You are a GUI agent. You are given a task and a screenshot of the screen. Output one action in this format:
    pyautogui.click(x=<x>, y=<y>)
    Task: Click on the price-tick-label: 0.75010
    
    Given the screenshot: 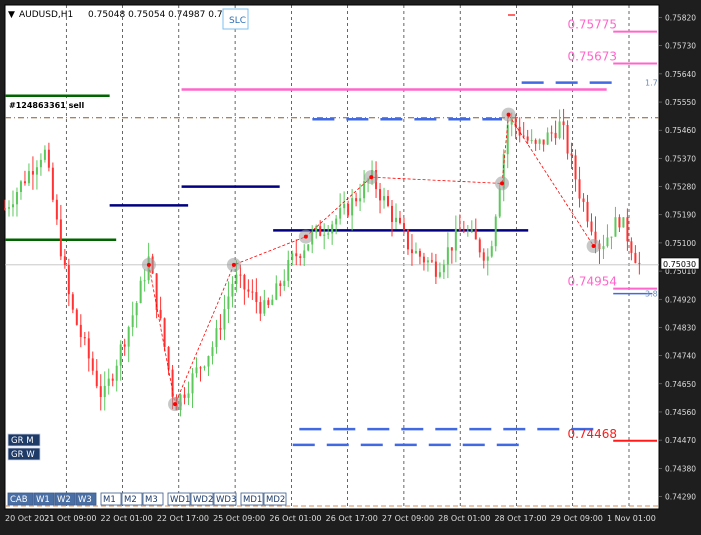 What is the action you would take?
    pyautogui.click(x=680, y=271)
    